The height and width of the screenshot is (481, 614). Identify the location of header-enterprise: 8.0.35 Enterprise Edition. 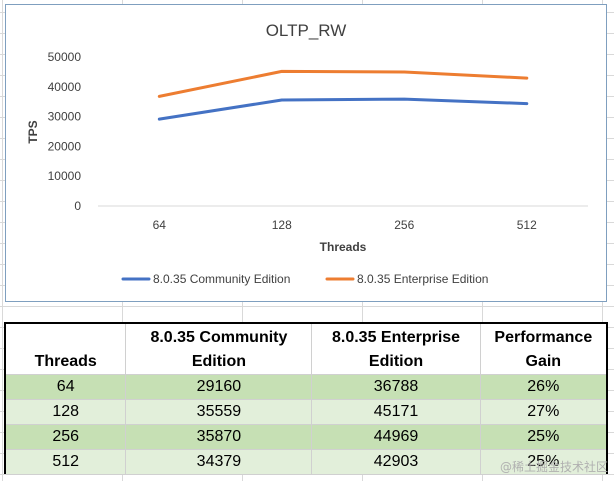
(396, 349).